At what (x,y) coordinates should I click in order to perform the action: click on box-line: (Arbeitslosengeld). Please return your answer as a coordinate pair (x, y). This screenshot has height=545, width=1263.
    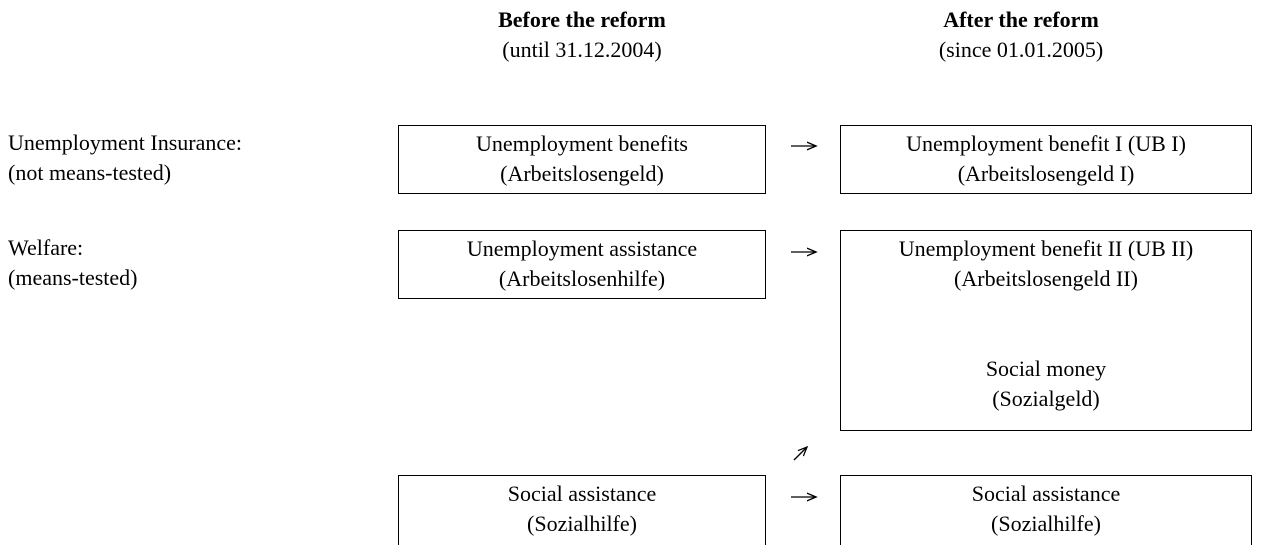
    Looking at the image, I should click on (582, 173).